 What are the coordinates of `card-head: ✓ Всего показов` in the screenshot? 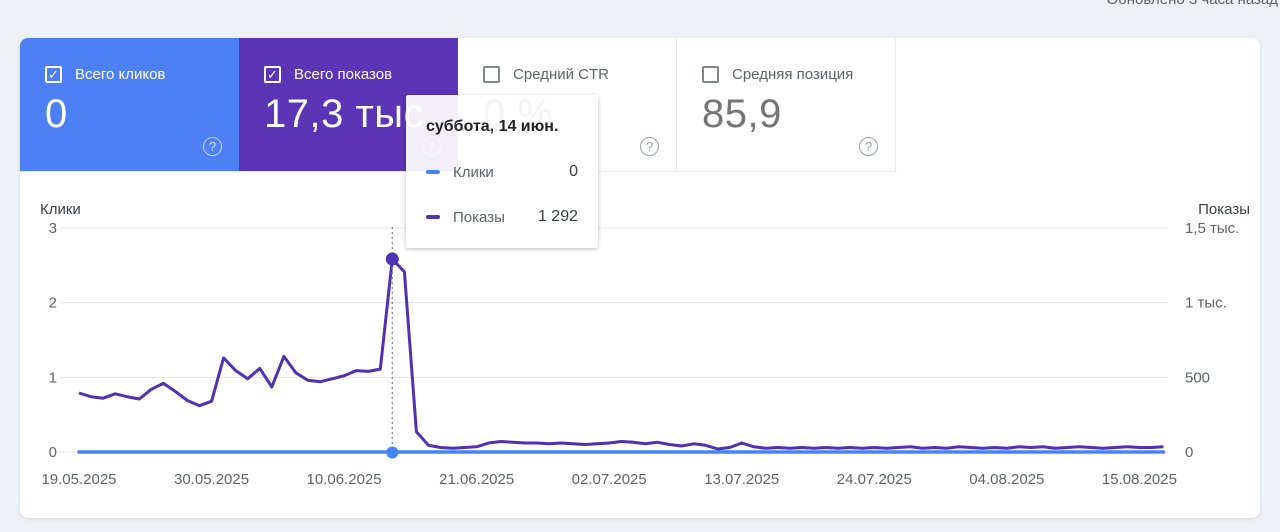 It's located at (353, 74).